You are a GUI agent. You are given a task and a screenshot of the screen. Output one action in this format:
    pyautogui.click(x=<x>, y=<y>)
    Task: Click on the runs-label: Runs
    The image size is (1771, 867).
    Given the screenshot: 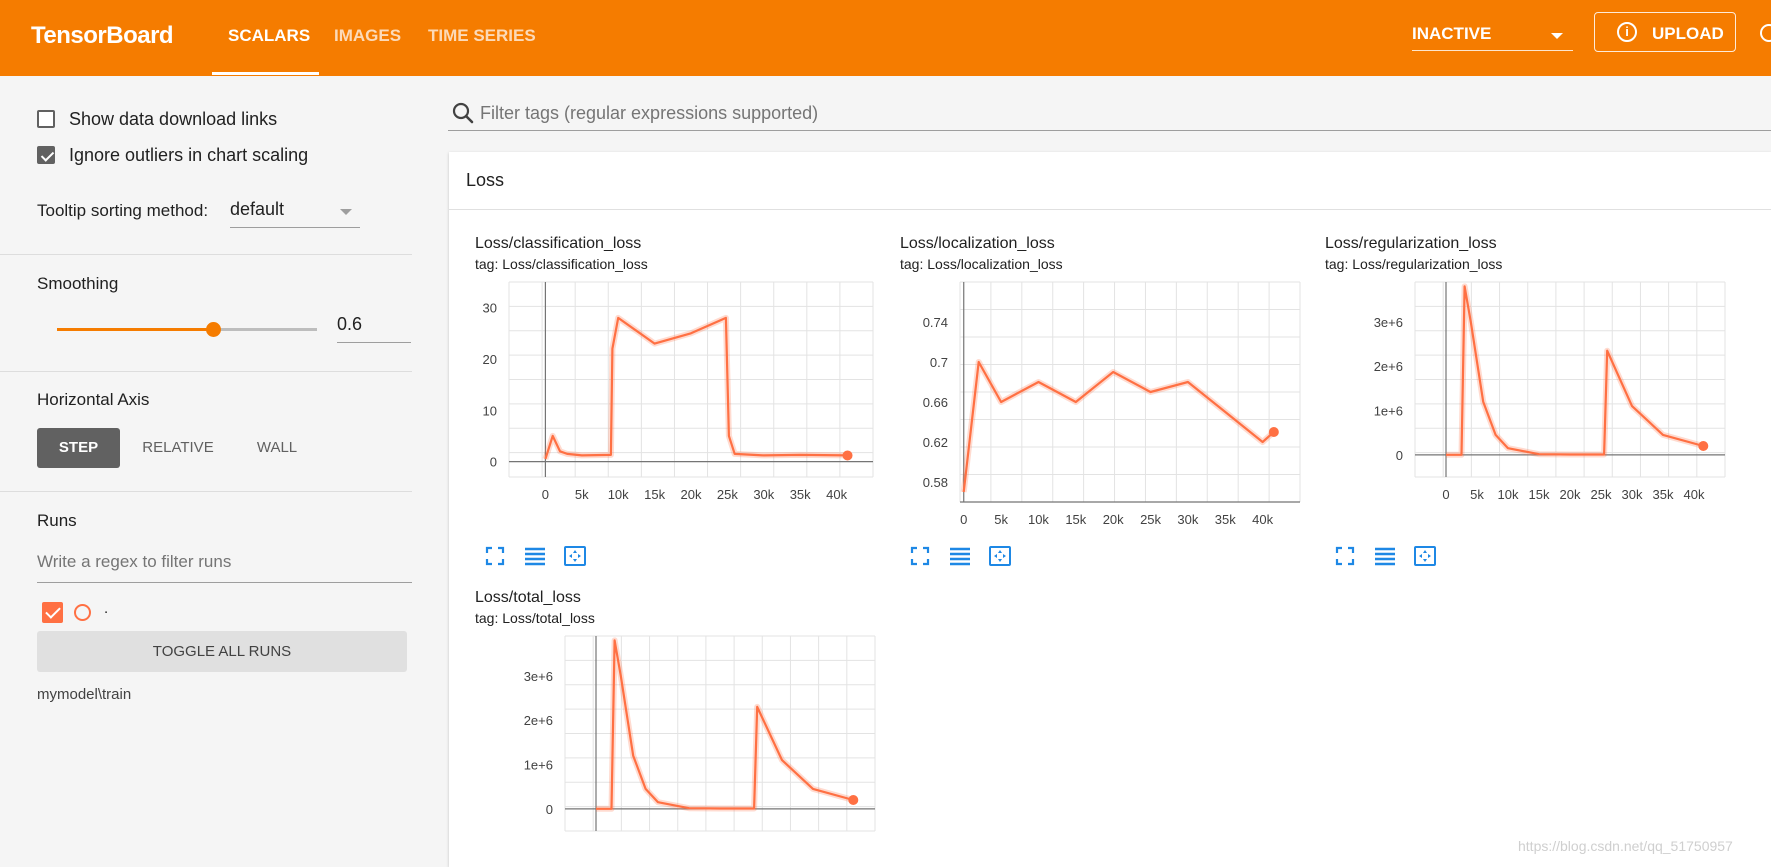 What is the action you would take?
    pyautogui.click(x=57, y=520)
    